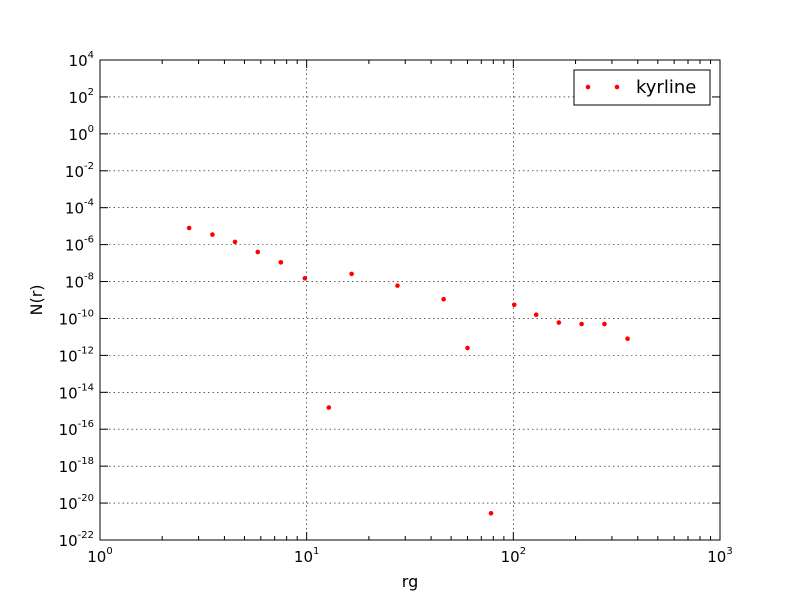  I want to click on x-tick-label: 102, so click(513, 556).